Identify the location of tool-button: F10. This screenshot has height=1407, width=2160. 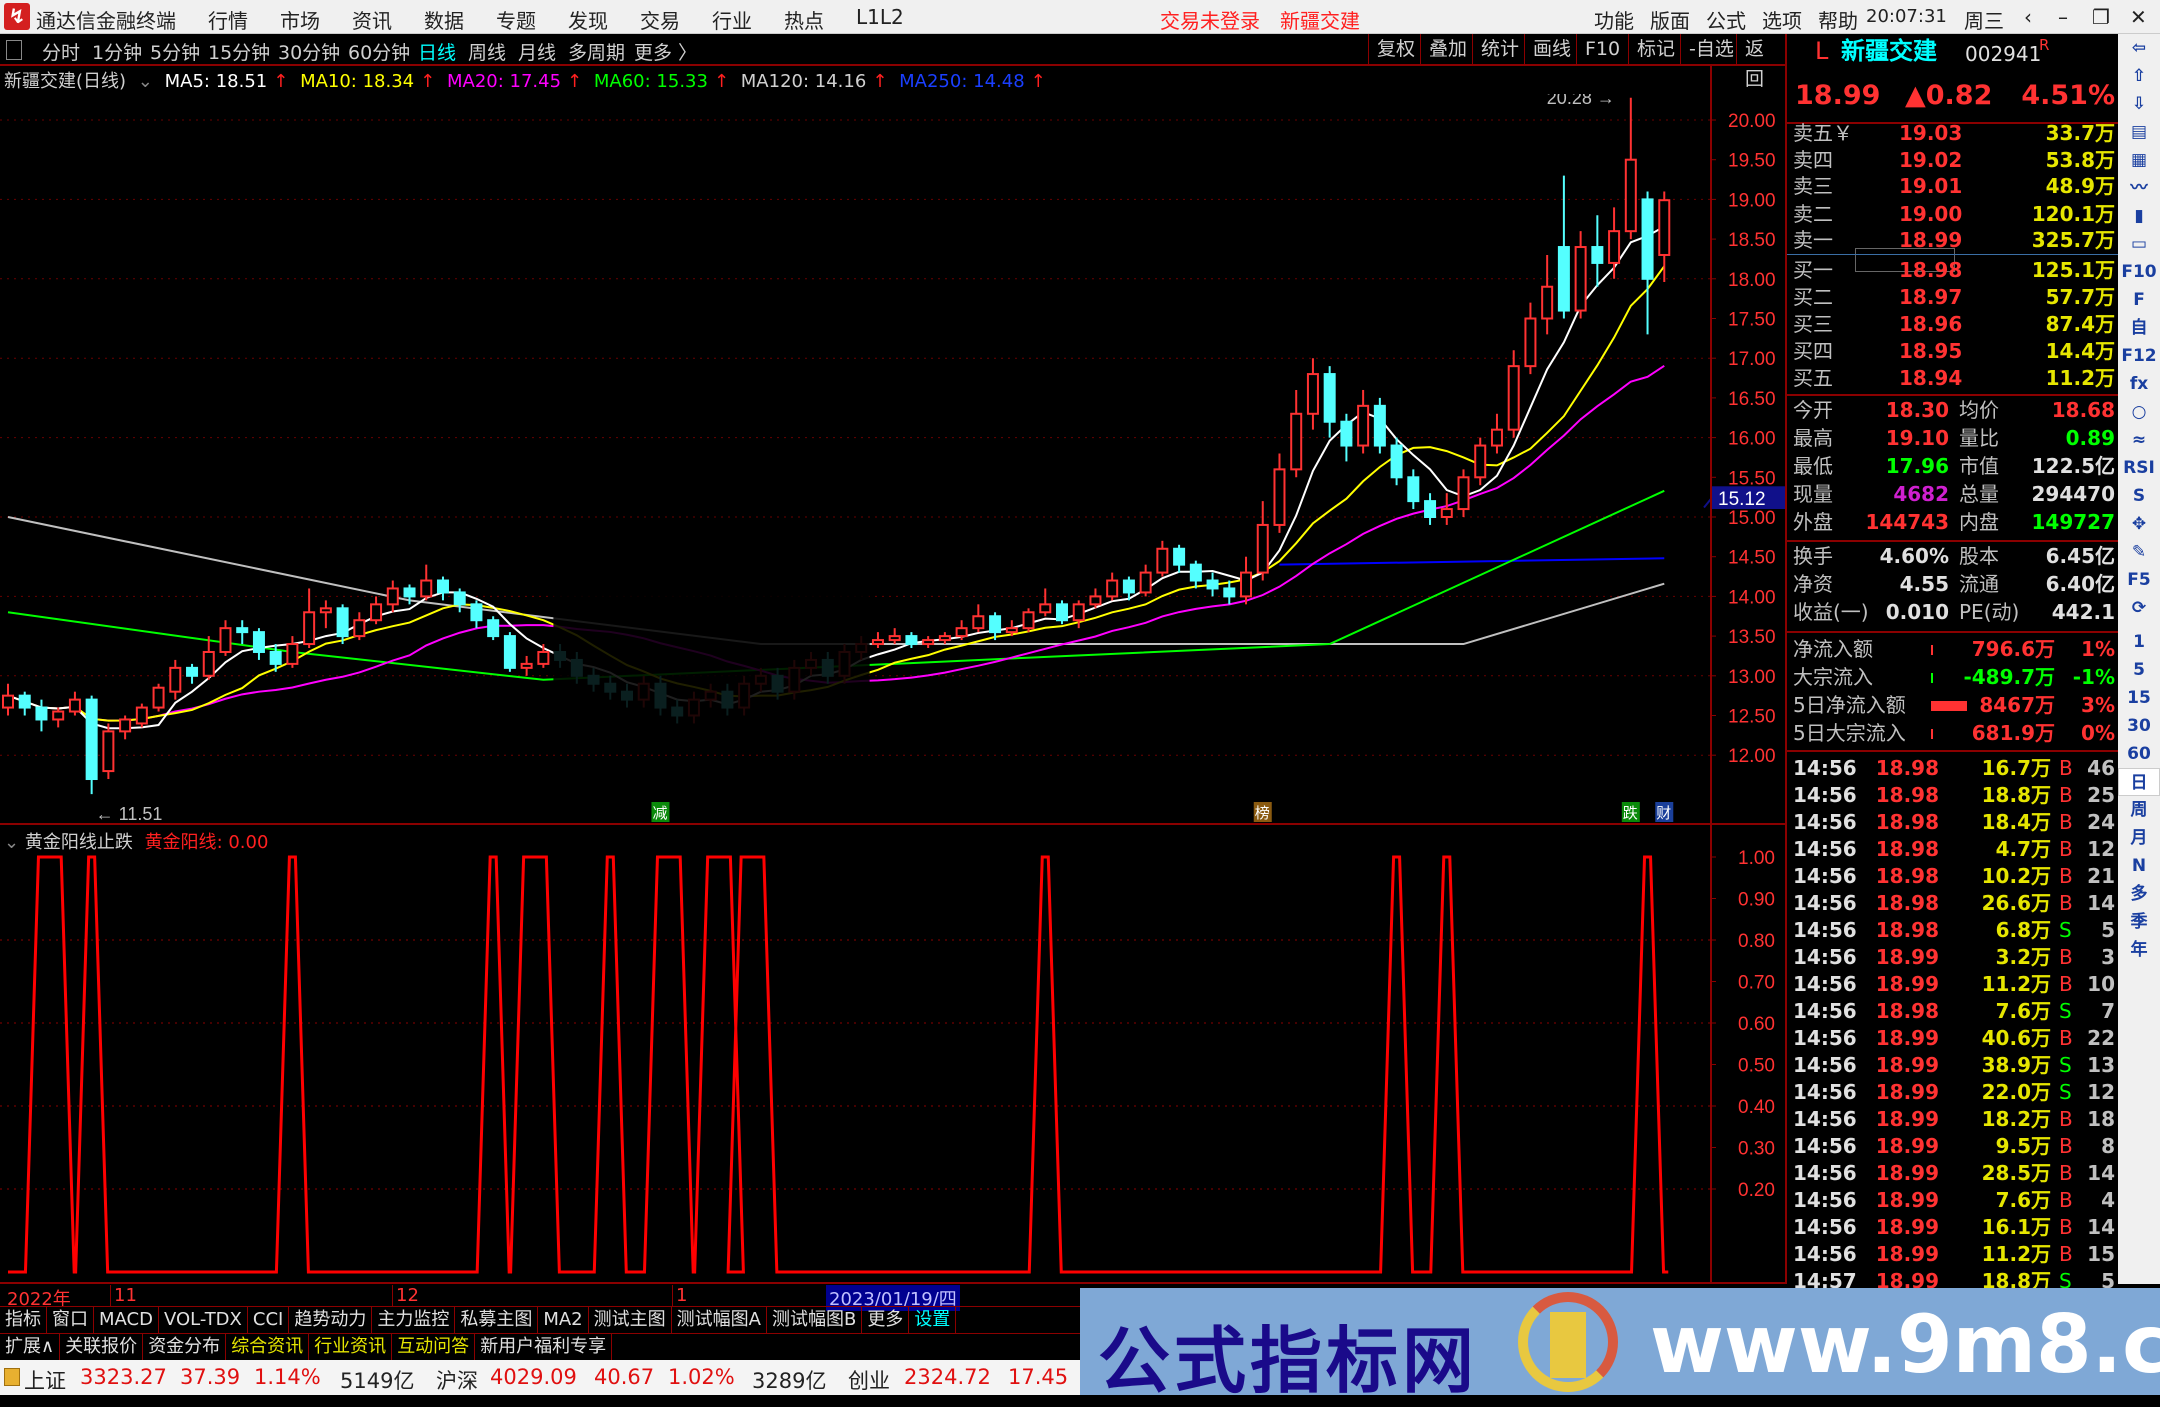
(1602, 49).